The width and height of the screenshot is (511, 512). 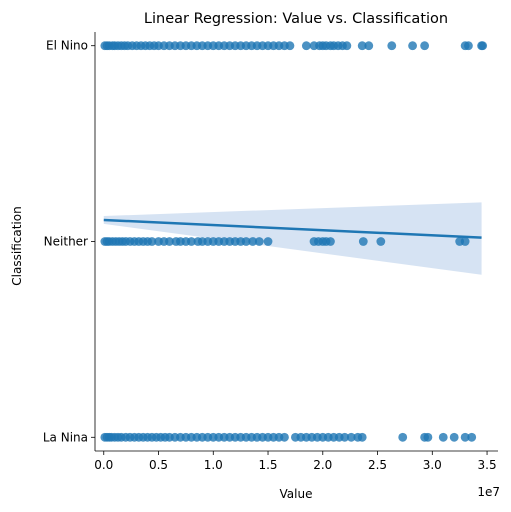 What do you see at coordinates (296, 494) in the screenshot?
I see `x-axis-label: Value` at bounding box center [296, 494].